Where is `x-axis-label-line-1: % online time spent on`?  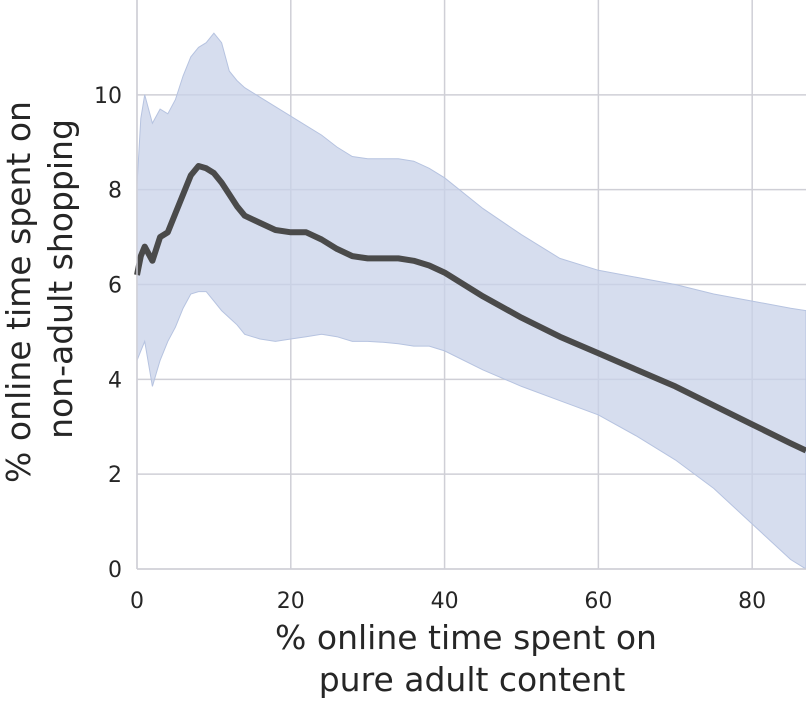
x-axis-label-line-1: % online time spent on is located at coordinates (466, 637).